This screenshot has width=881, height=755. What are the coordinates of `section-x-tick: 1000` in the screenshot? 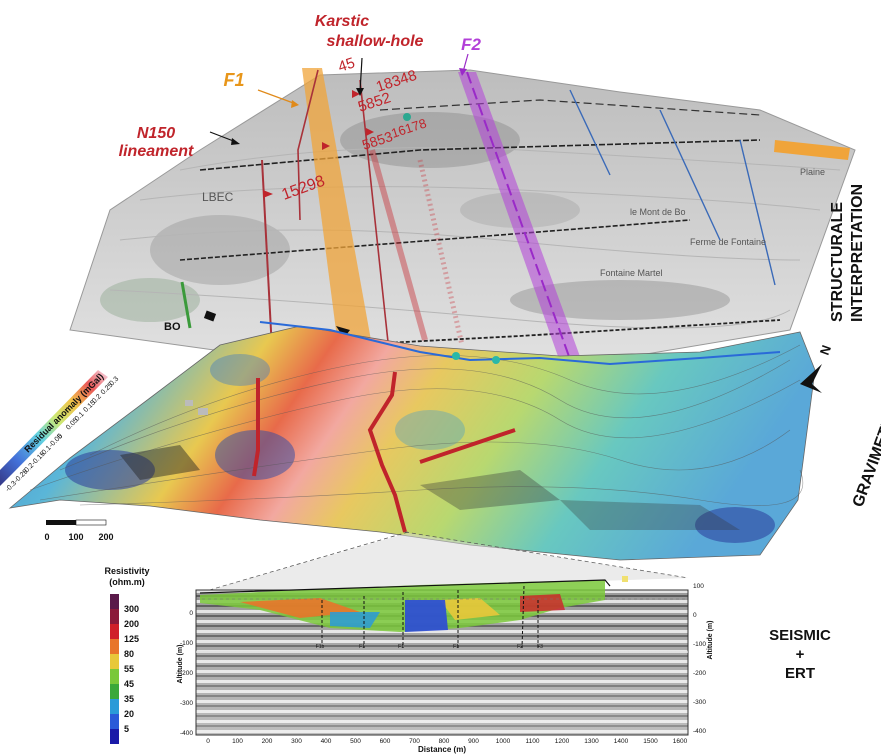 It's located at (503, 741).